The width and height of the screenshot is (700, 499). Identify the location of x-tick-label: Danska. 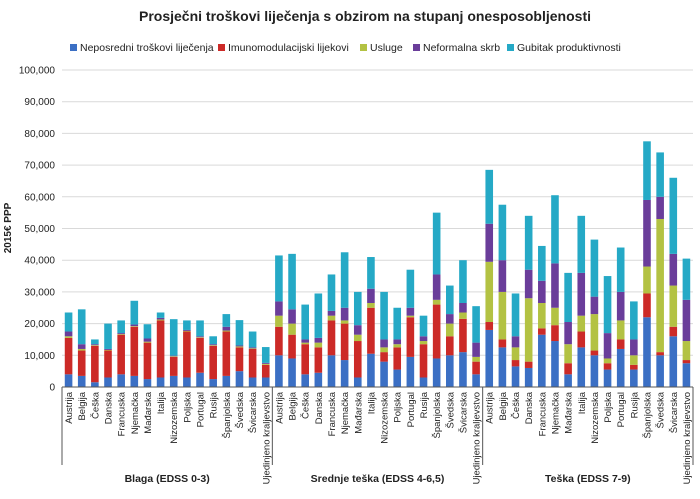
(109, 407).